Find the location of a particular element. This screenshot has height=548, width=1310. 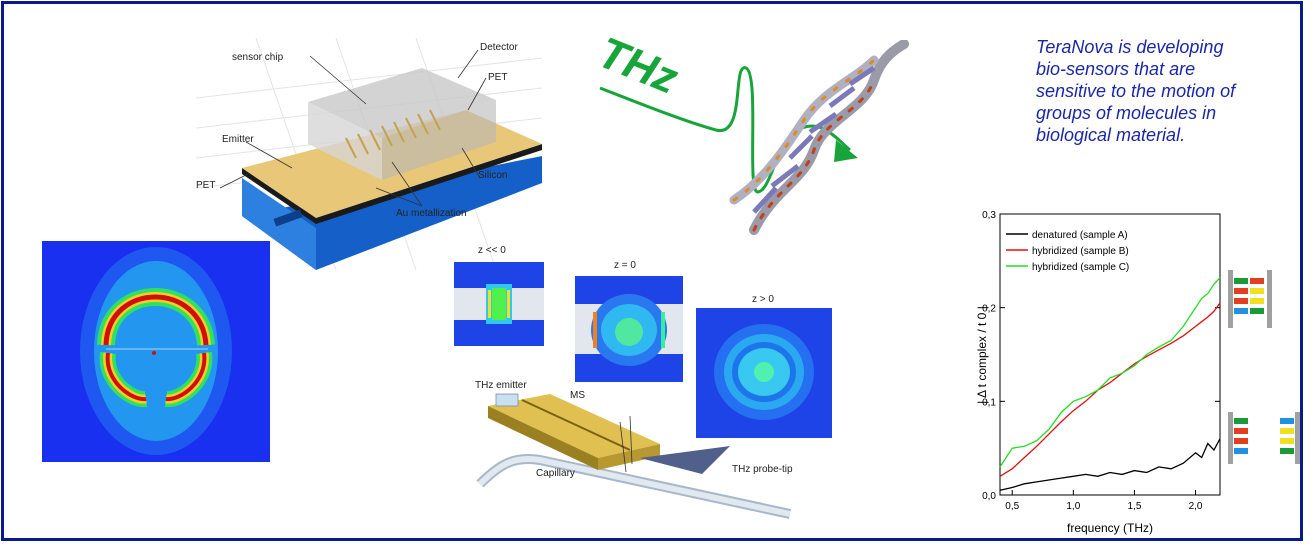

label-probe-tip: THz probe-tip is located at coordinates (762, 469).